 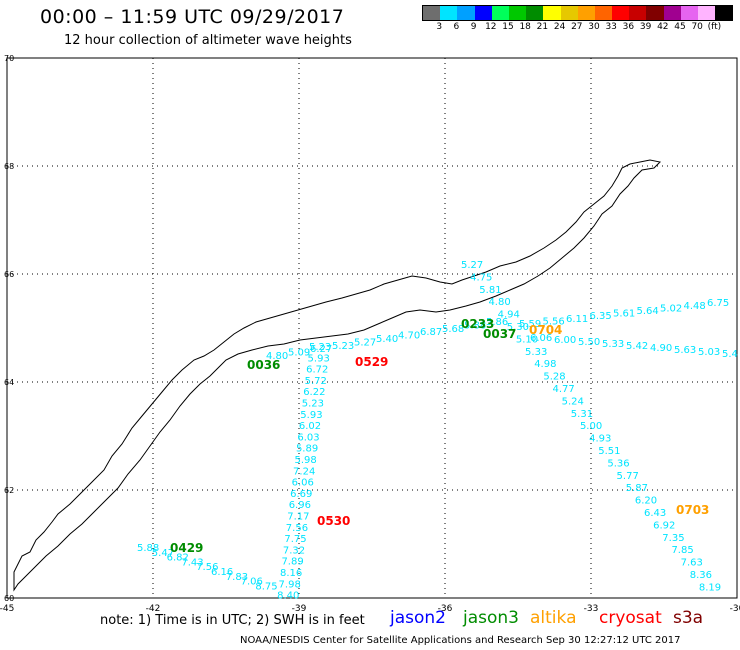 What do you see at coordinates (387, 339) in the screenshot?
I see `swh-value: 5.40` at bounding box center [387, 339].